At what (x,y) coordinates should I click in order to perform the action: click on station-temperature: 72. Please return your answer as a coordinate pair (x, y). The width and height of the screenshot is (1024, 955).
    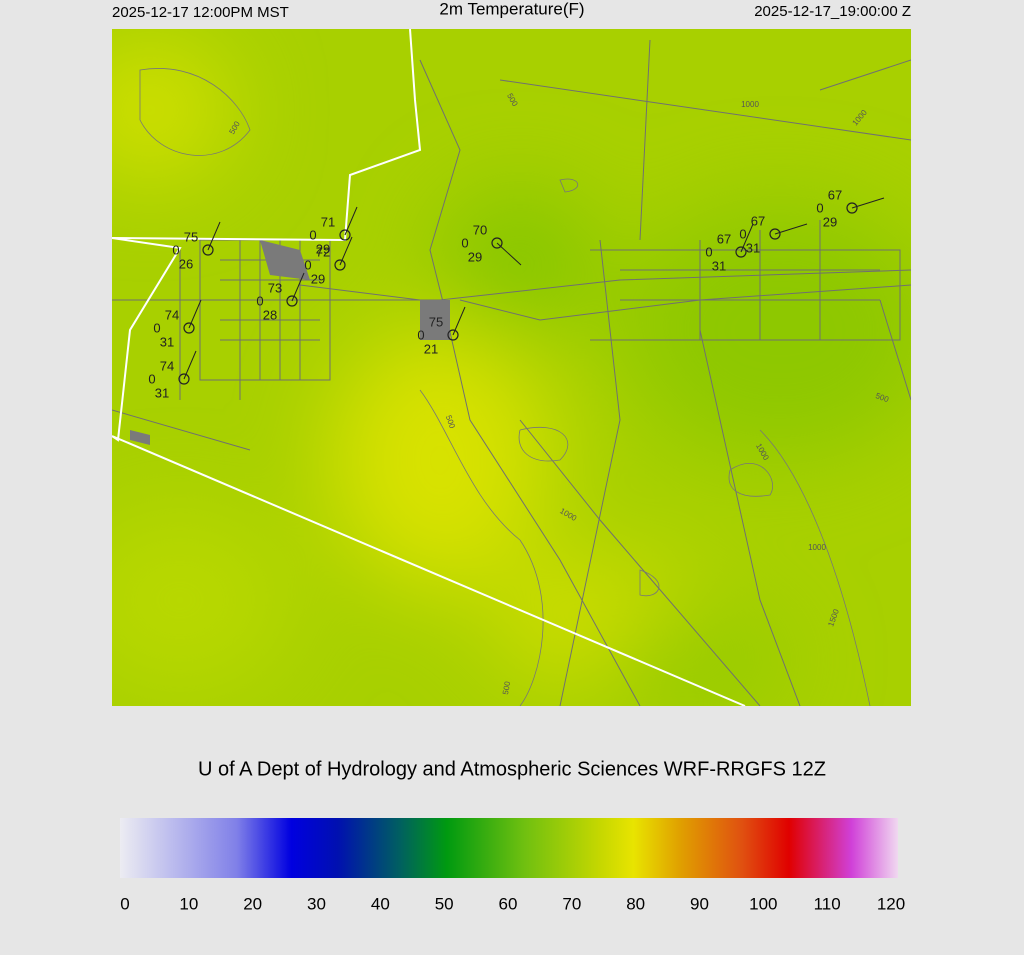
    Looking at the image, I should click on (323, 251).